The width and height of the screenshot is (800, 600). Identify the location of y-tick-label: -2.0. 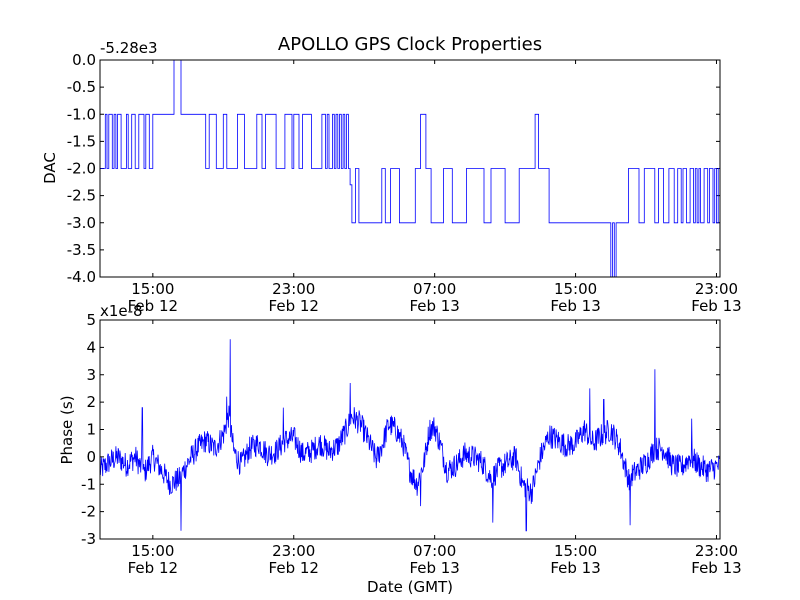
(81, 169).